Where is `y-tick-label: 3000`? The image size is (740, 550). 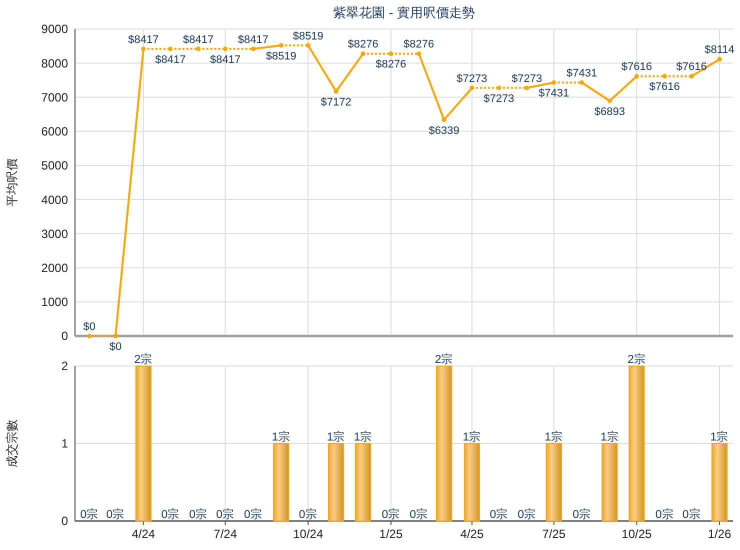 y-tick-label: 3000 is located at coordinates (54, 233).